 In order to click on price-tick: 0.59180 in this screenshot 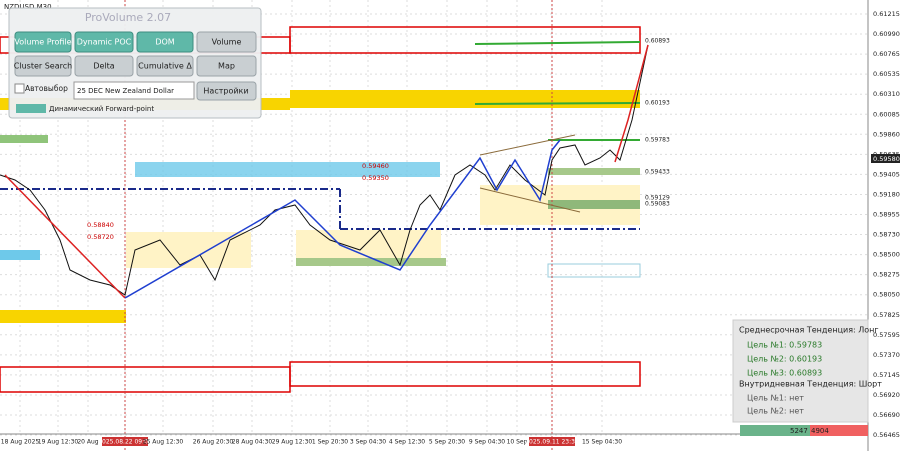, I will do `click(886, 194)`.